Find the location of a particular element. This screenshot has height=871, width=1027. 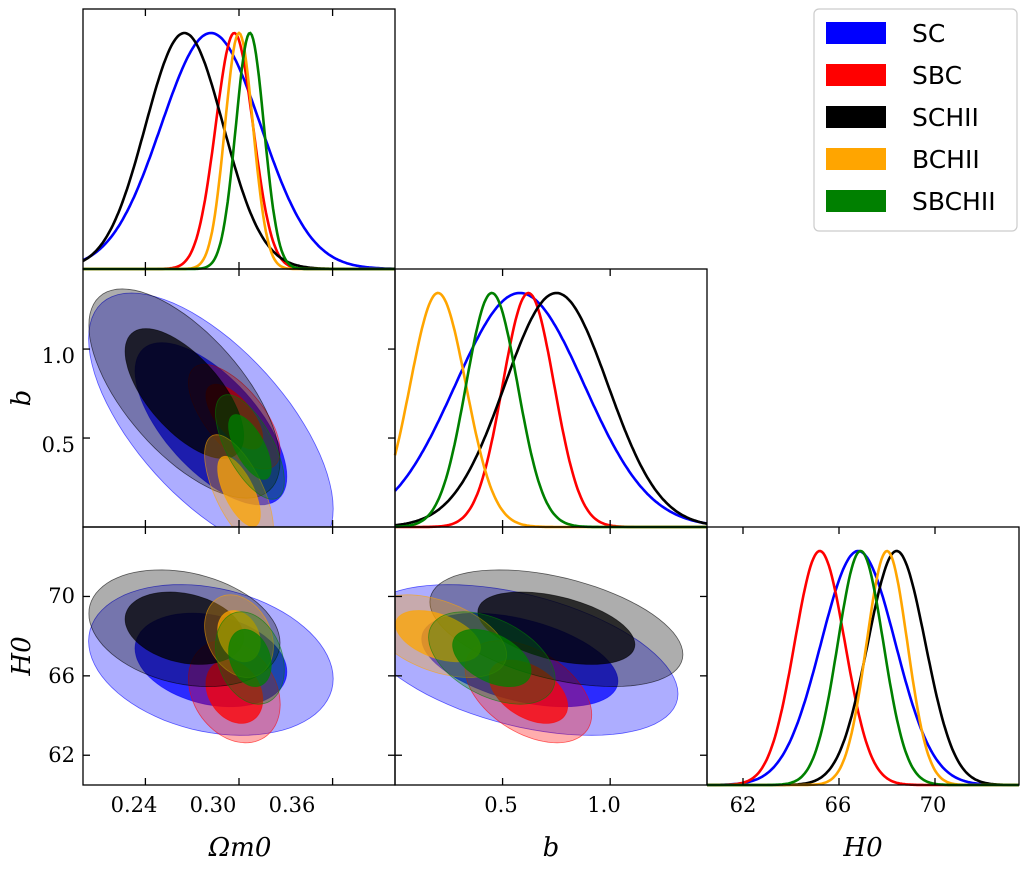

contours-b-h0 is located at coordinates (539, 656).